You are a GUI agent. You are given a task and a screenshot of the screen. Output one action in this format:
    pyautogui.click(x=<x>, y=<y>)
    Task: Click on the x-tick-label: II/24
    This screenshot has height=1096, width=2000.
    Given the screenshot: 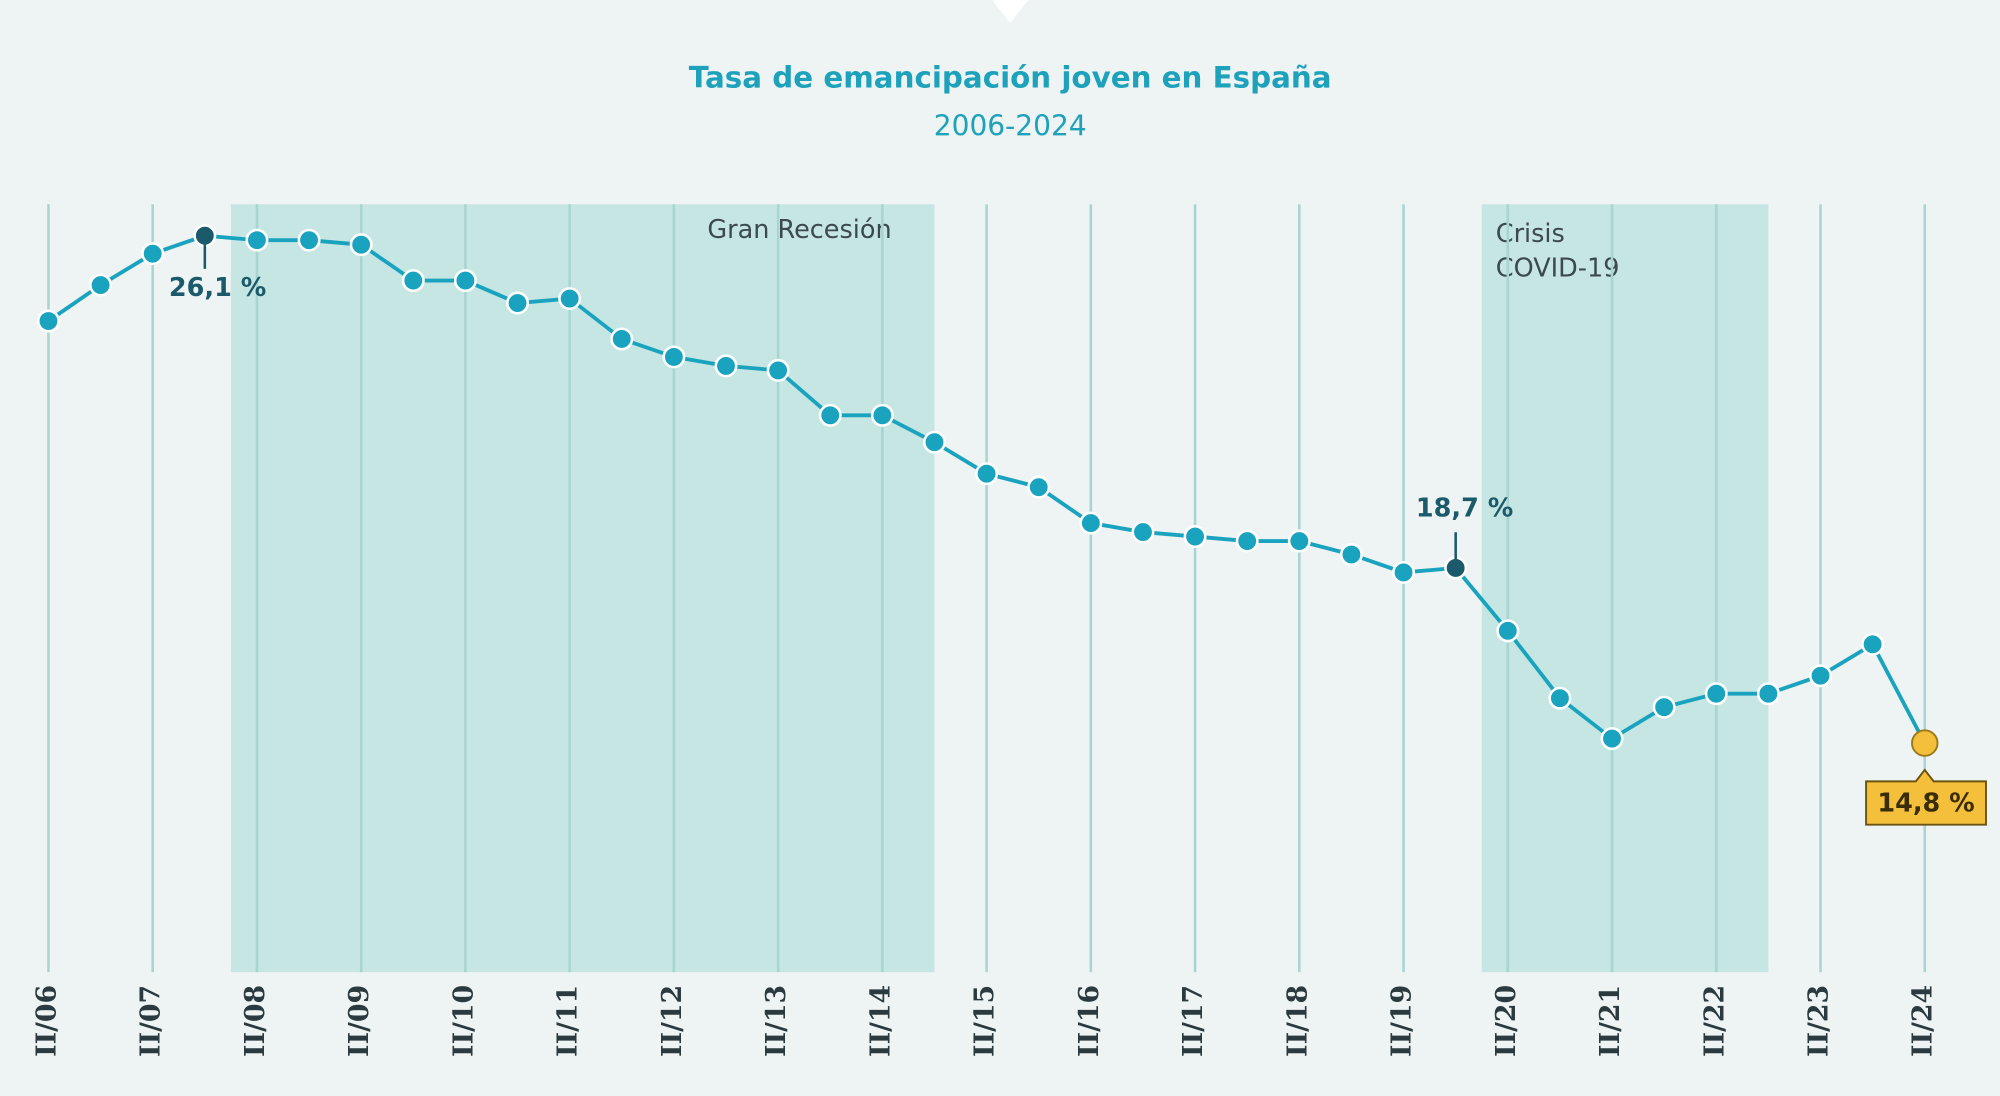 What is the action you would take?
    pyautogui.click(x=1923, y=1021)
    